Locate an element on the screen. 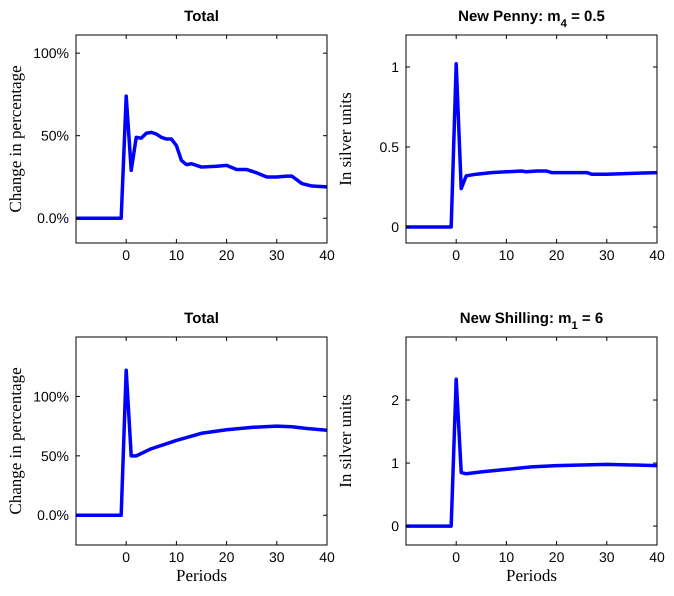 Image resolution: width=674 pixels, height=596 pixels. y-tick-label: 0.5 is located at coordinates (390, 146).